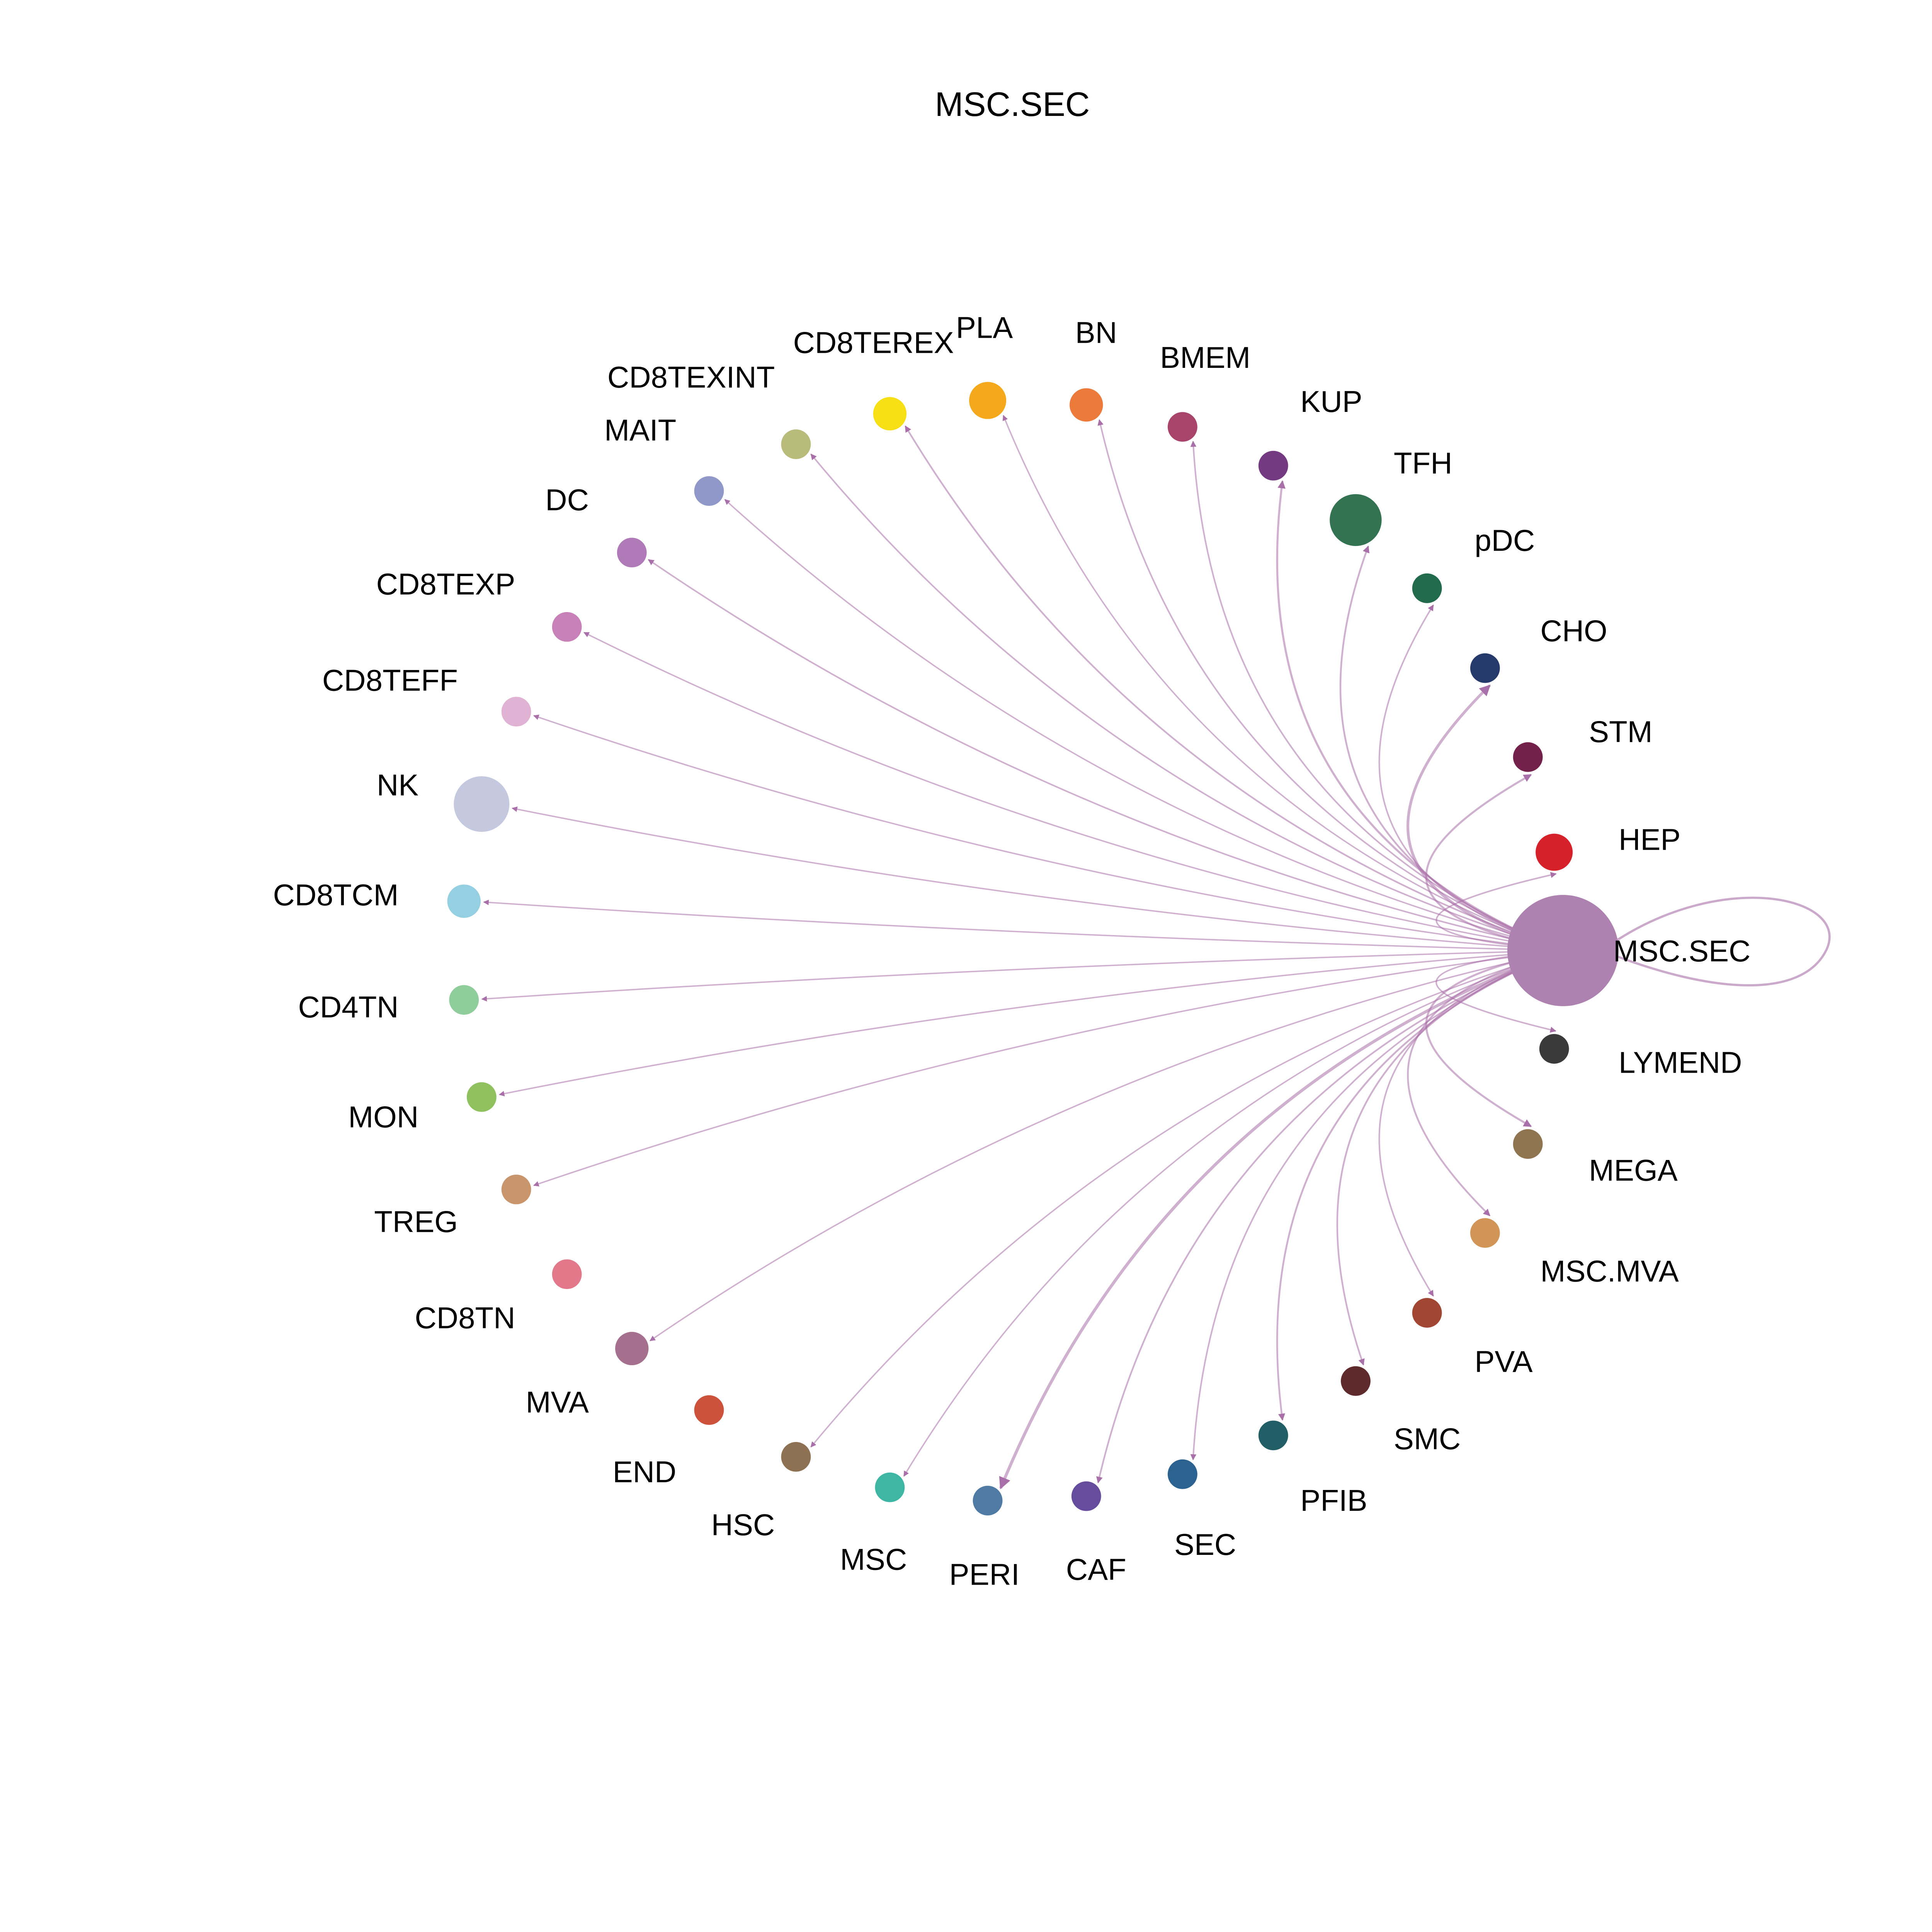 Image resolution: width=1932 pixels, height=1932 pixels. What do you see at coordinates (1427, 1439) in the screenshot?
I see `node-label-smc: SMC` at bounding box center [1427, 1439].